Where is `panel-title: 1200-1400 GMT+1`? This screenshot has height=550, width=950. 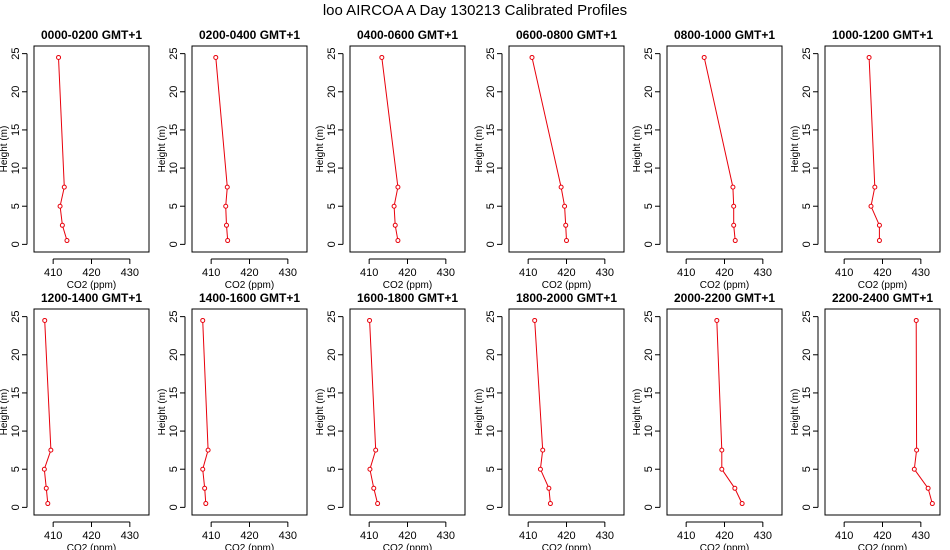 panel-title: 1200-1400 GMT+1 is located at coordinates (91, 298).